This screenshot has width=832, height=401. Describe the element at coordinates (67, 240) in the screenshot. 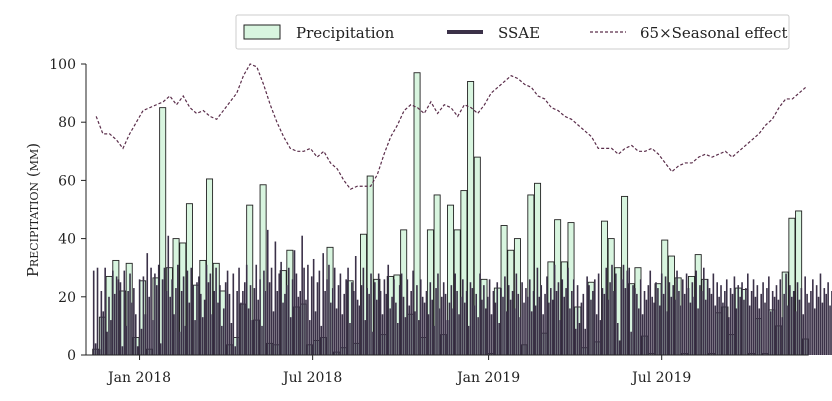

I see `y-tick-label: 40` at that location.